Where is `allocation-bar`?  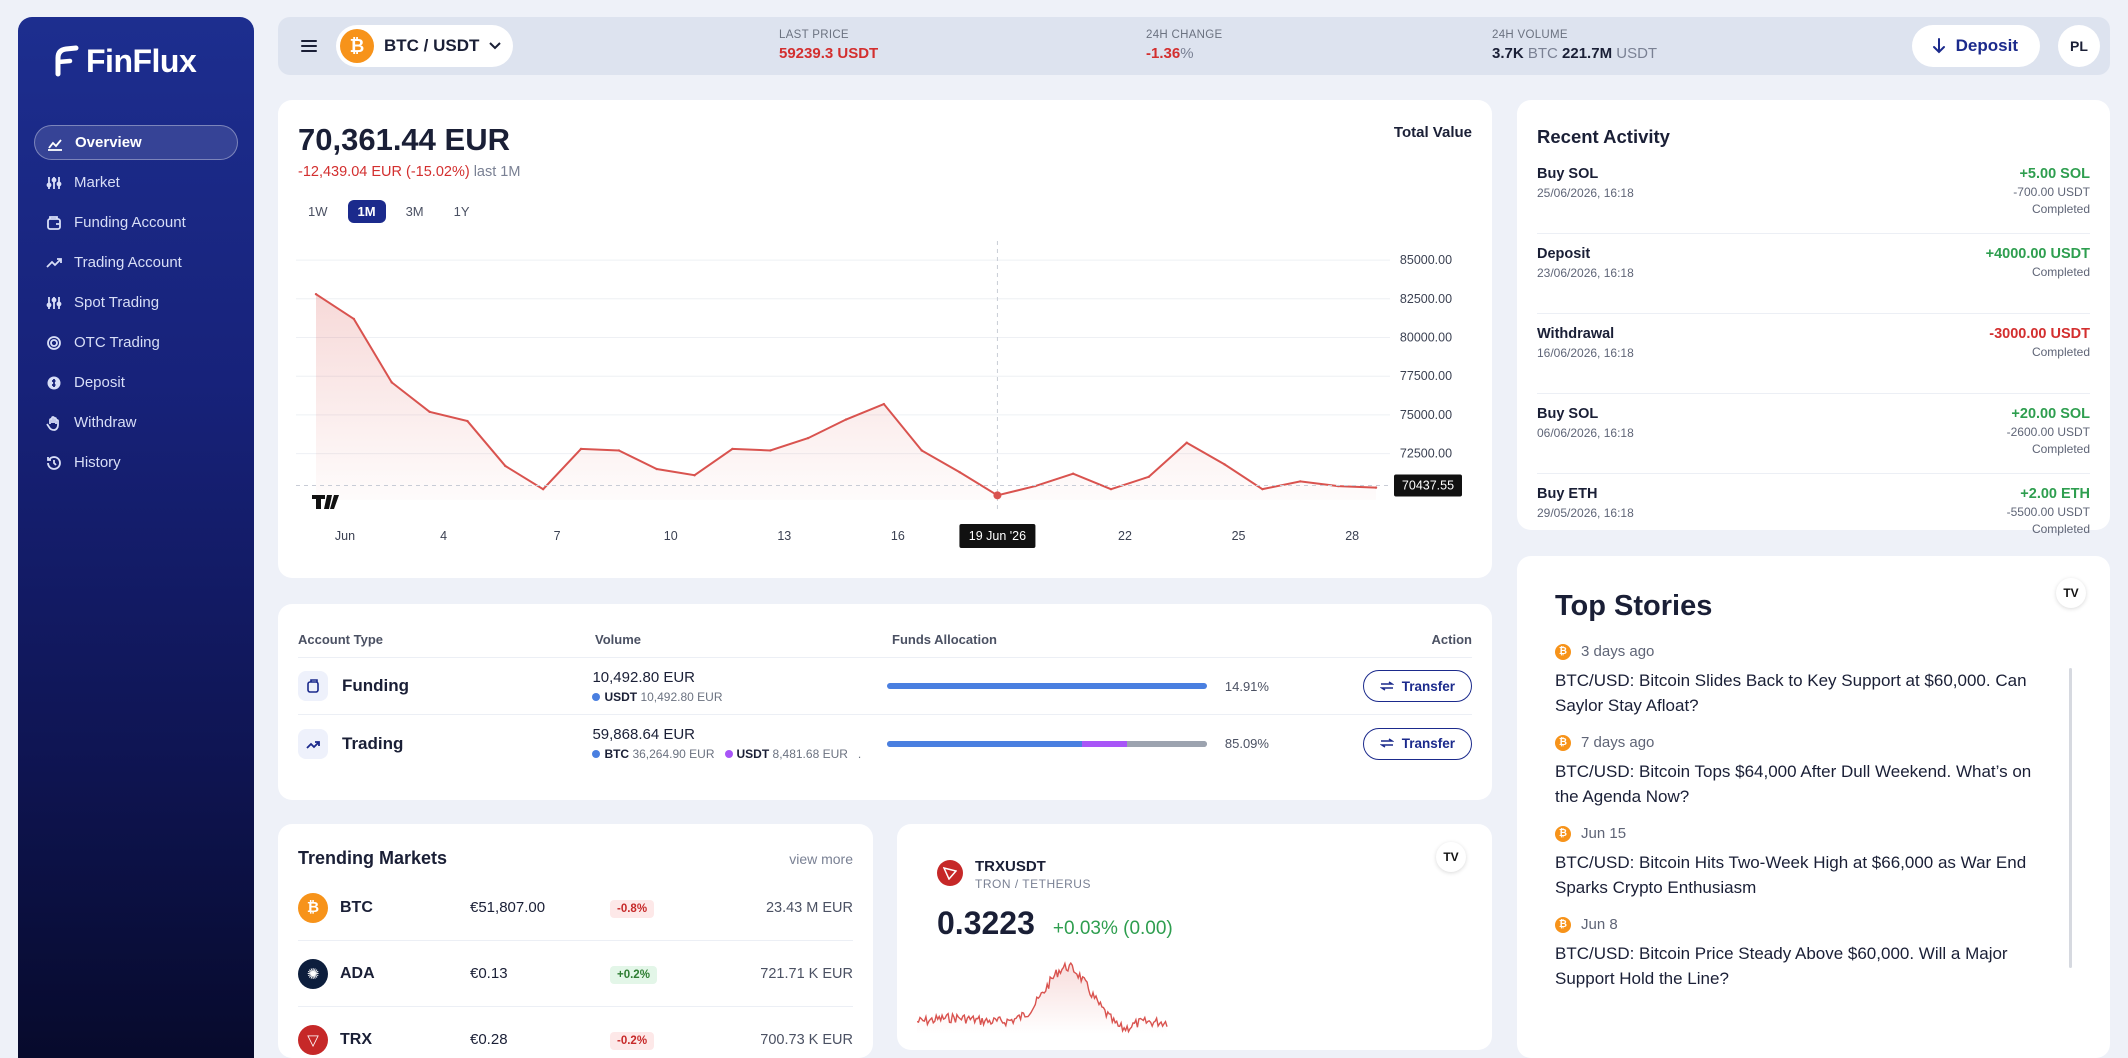
allocation-bar is located at coordinates (1046, 686).